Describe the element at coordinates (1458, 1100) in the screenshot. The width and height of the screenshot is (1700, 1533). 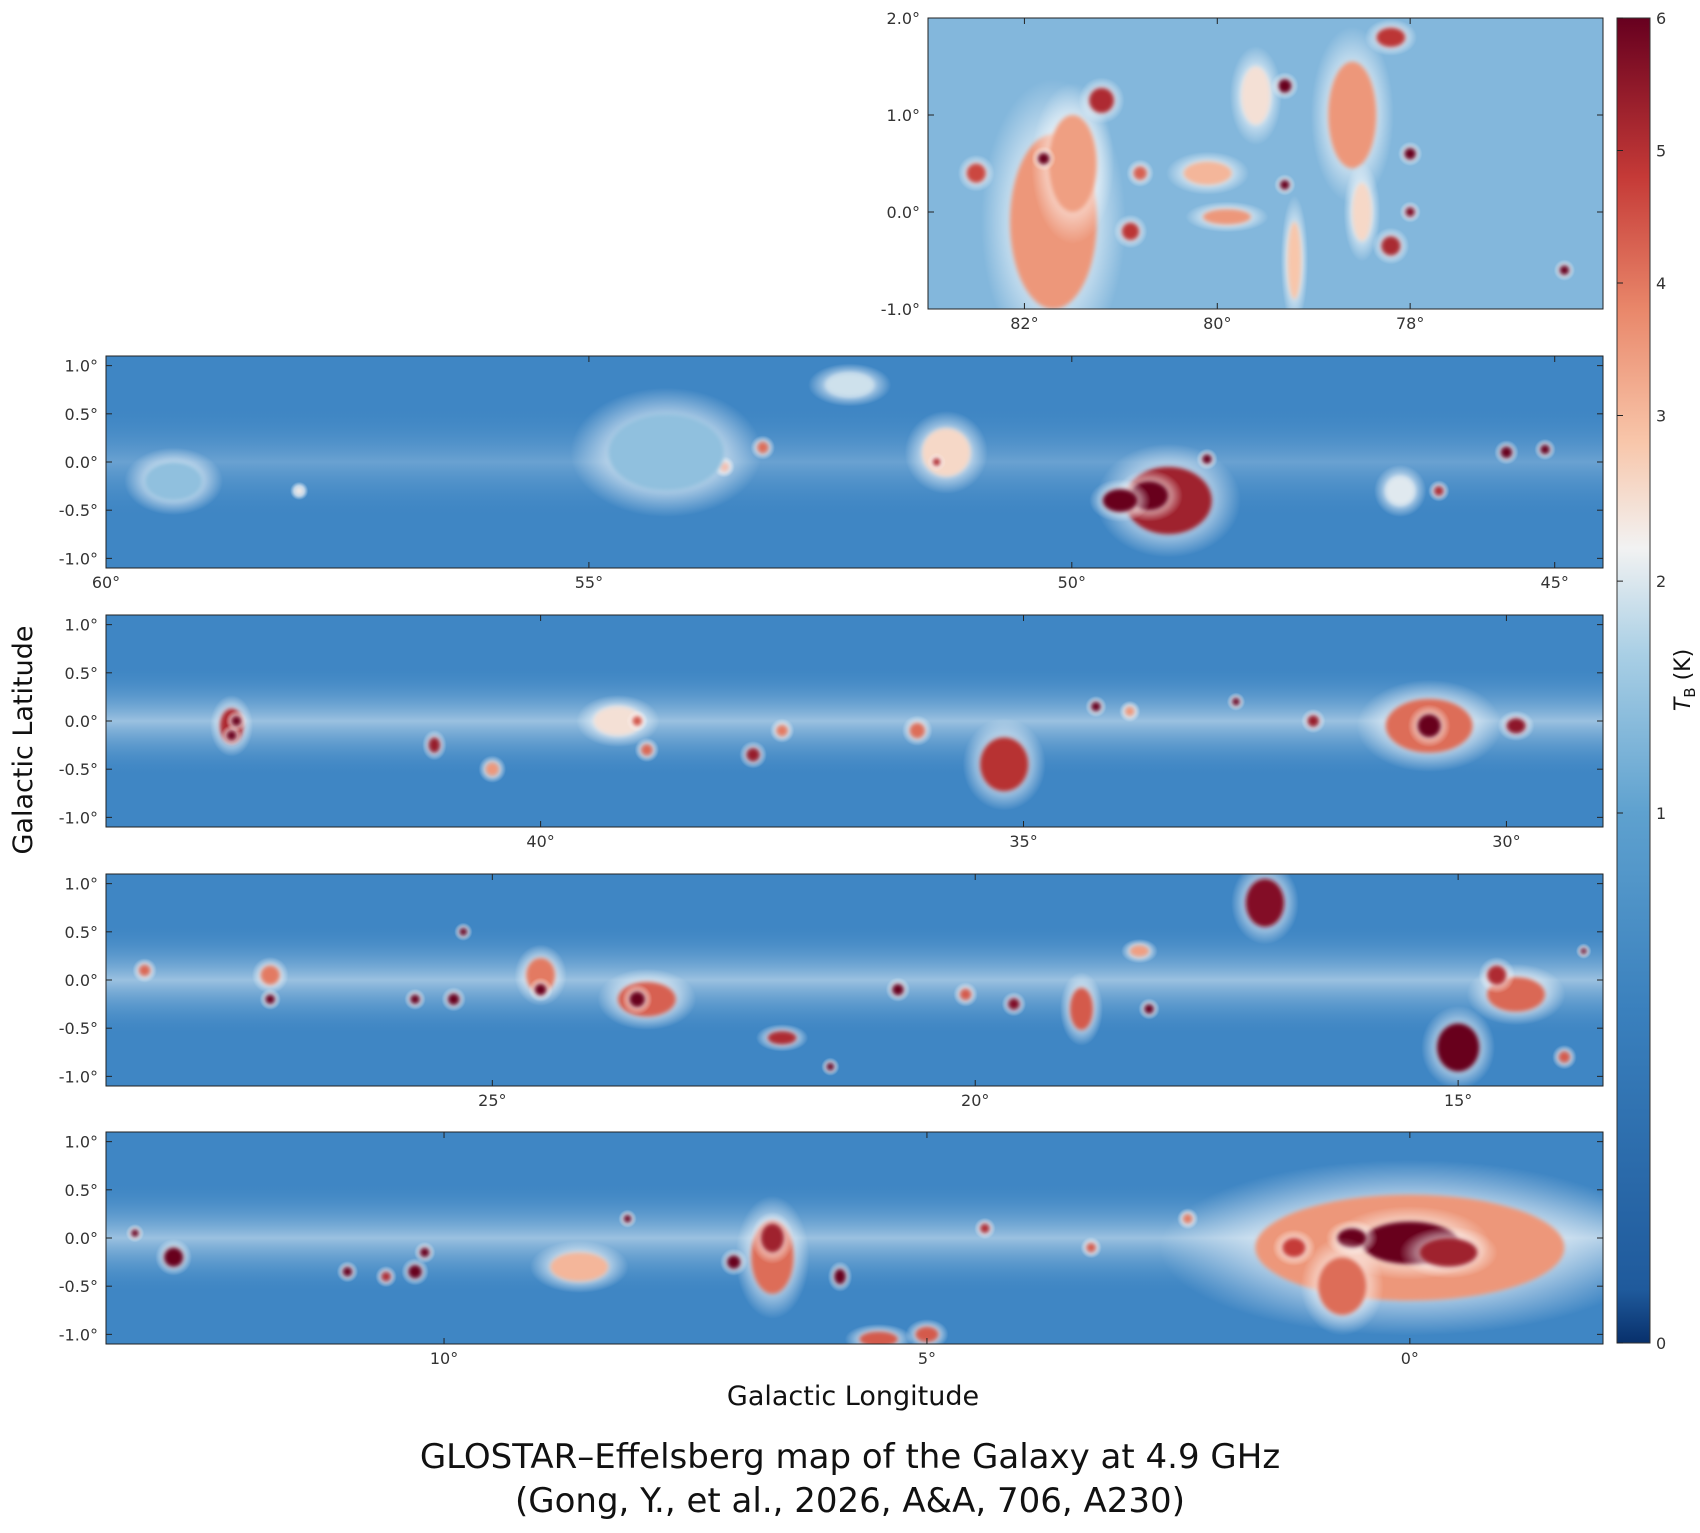
I see `x-tick-label: 15°` at that location.